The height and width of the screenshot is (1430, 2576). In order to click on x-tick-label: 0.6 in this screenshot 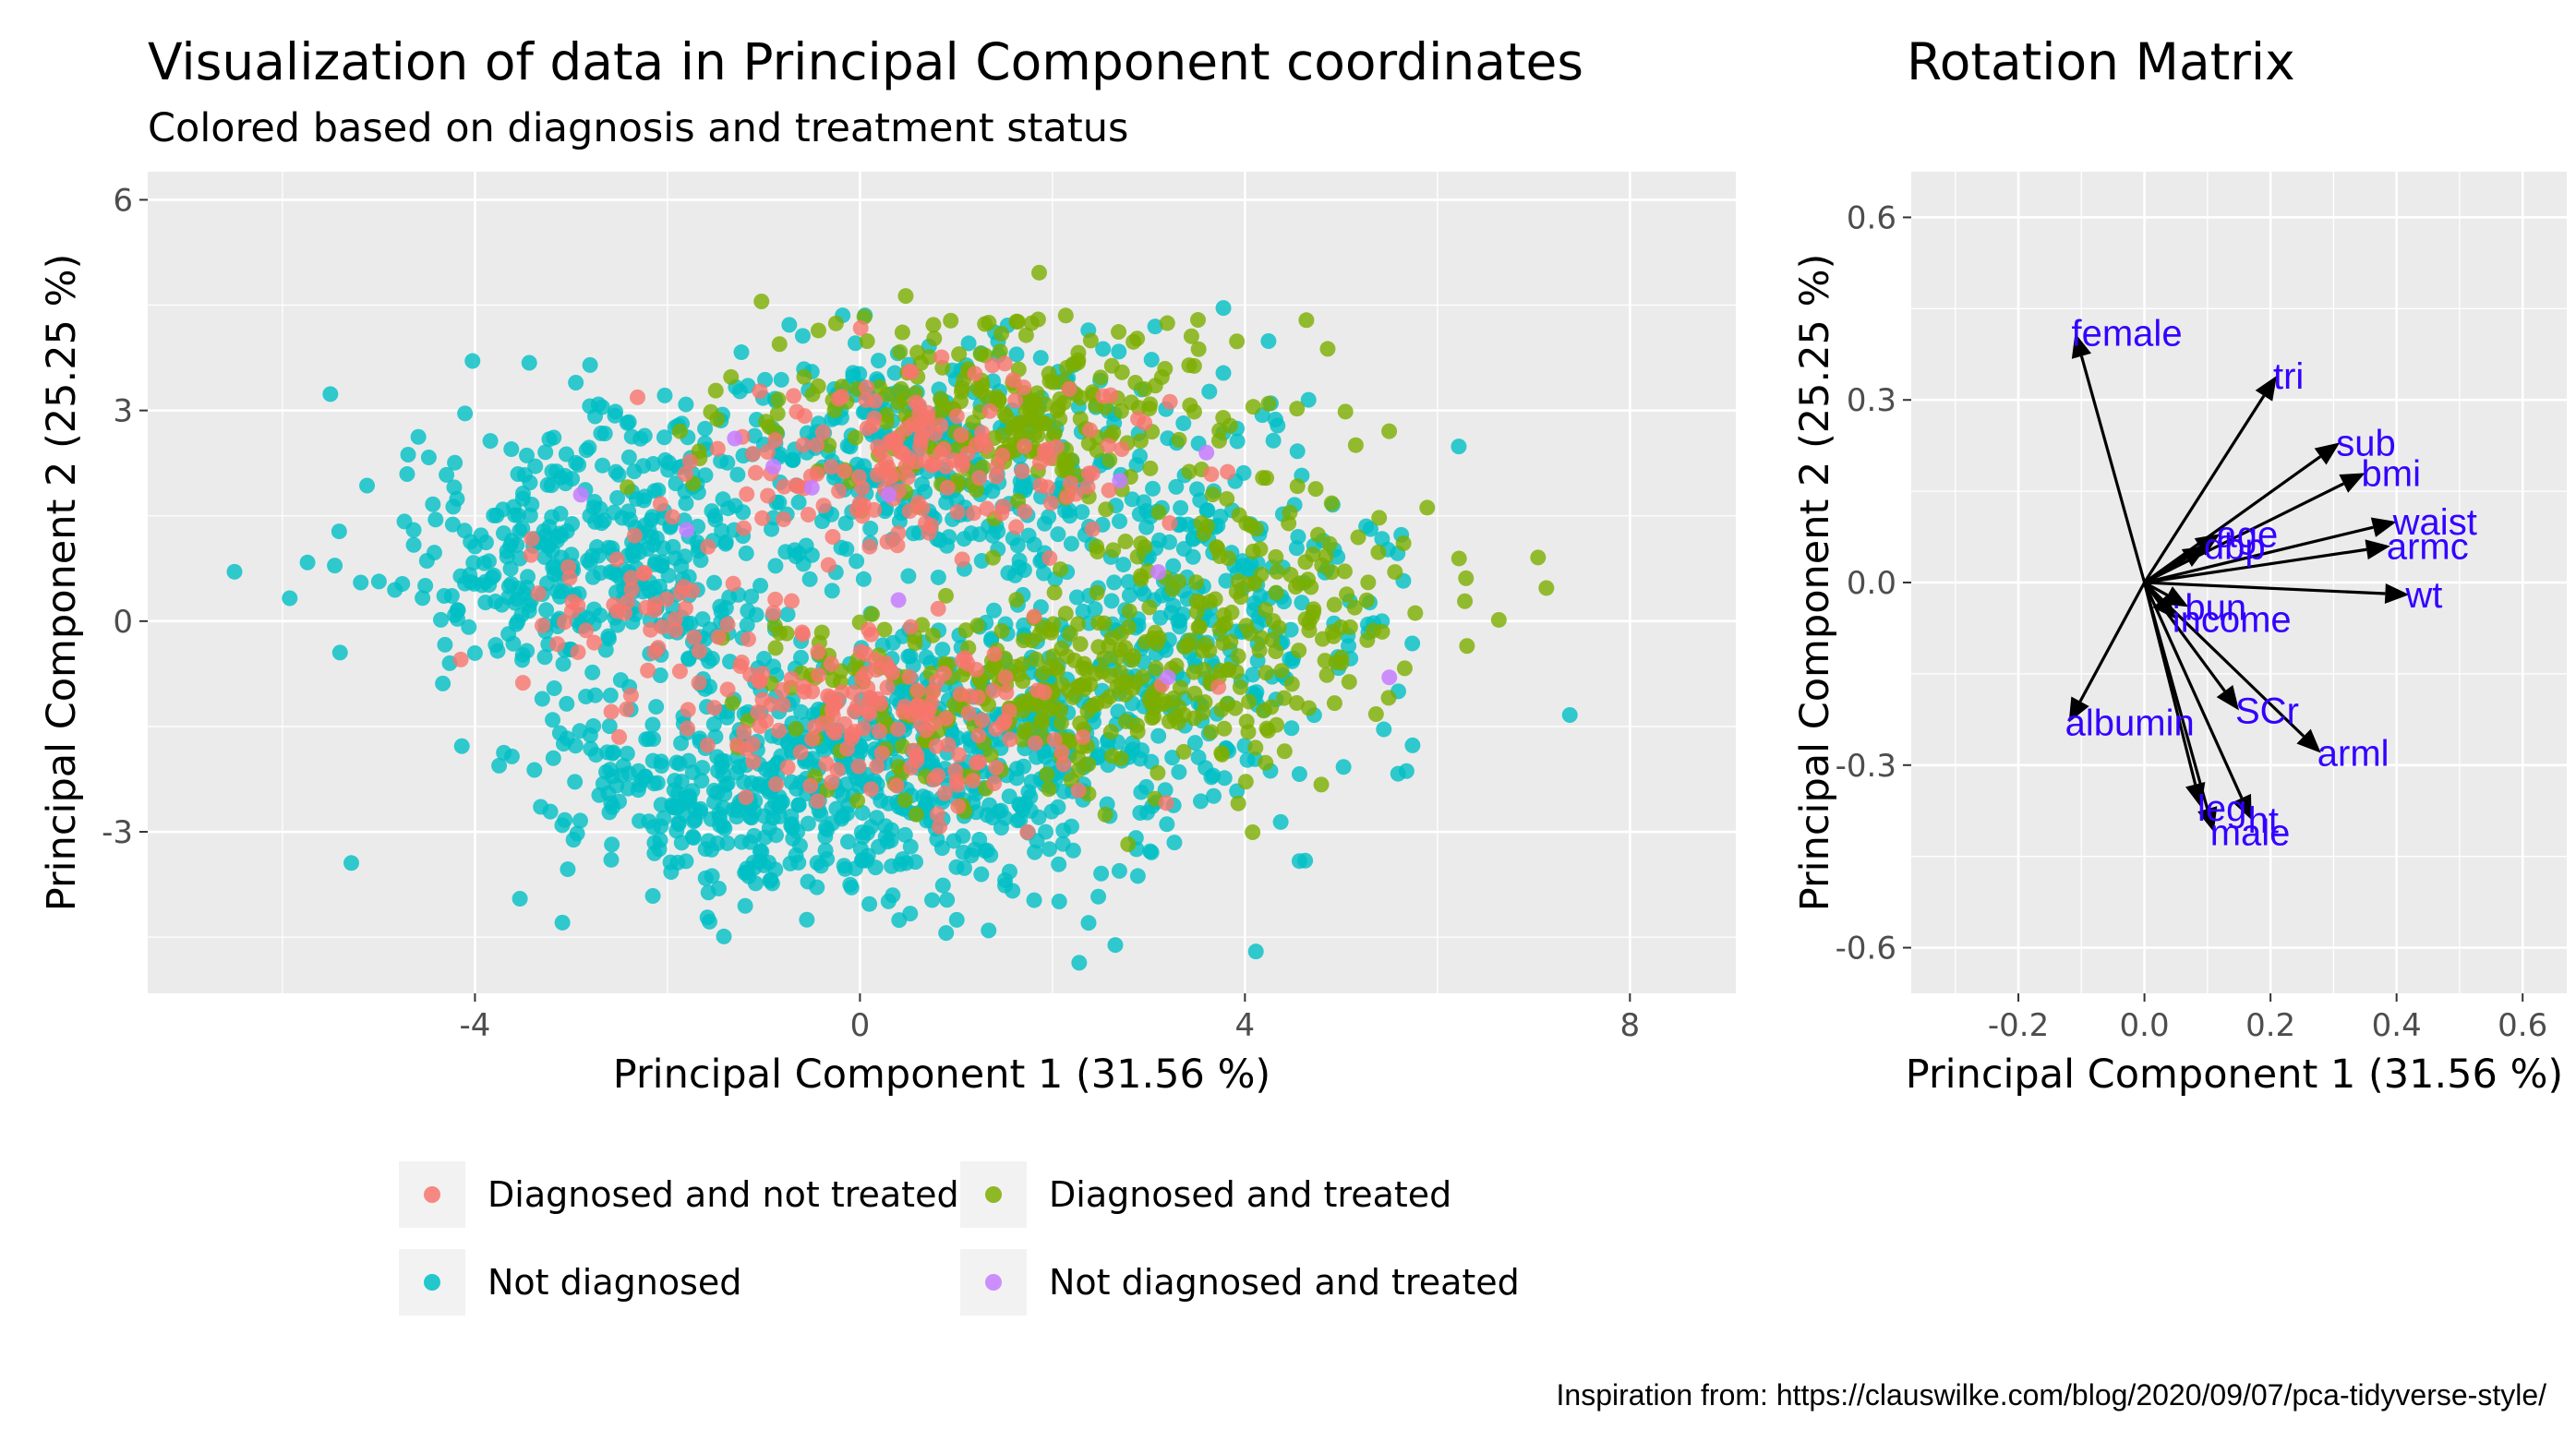, I will do `click(2522, 1025)`.